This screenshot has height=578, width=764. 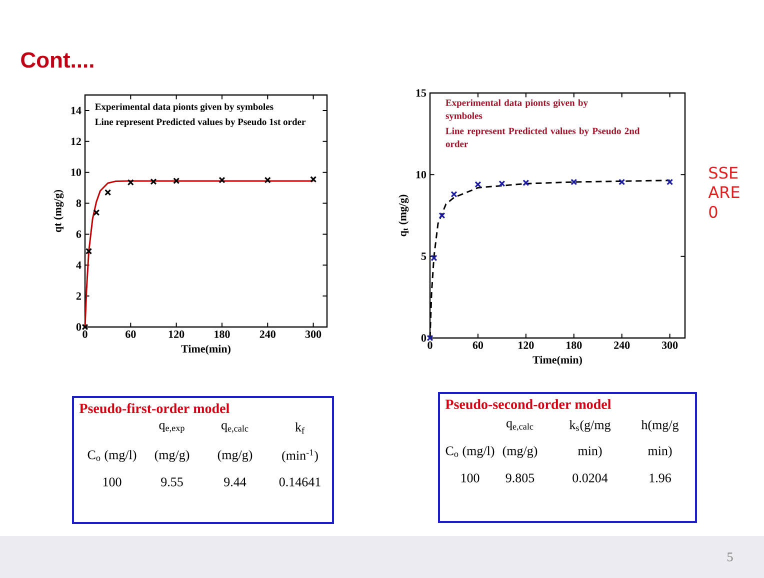 What do you see at coordinates (200, 123) in the screenshot?
I see `annotation: Line represent Predicted values by Pseudo 1st order` at bounding box center [200, 123].